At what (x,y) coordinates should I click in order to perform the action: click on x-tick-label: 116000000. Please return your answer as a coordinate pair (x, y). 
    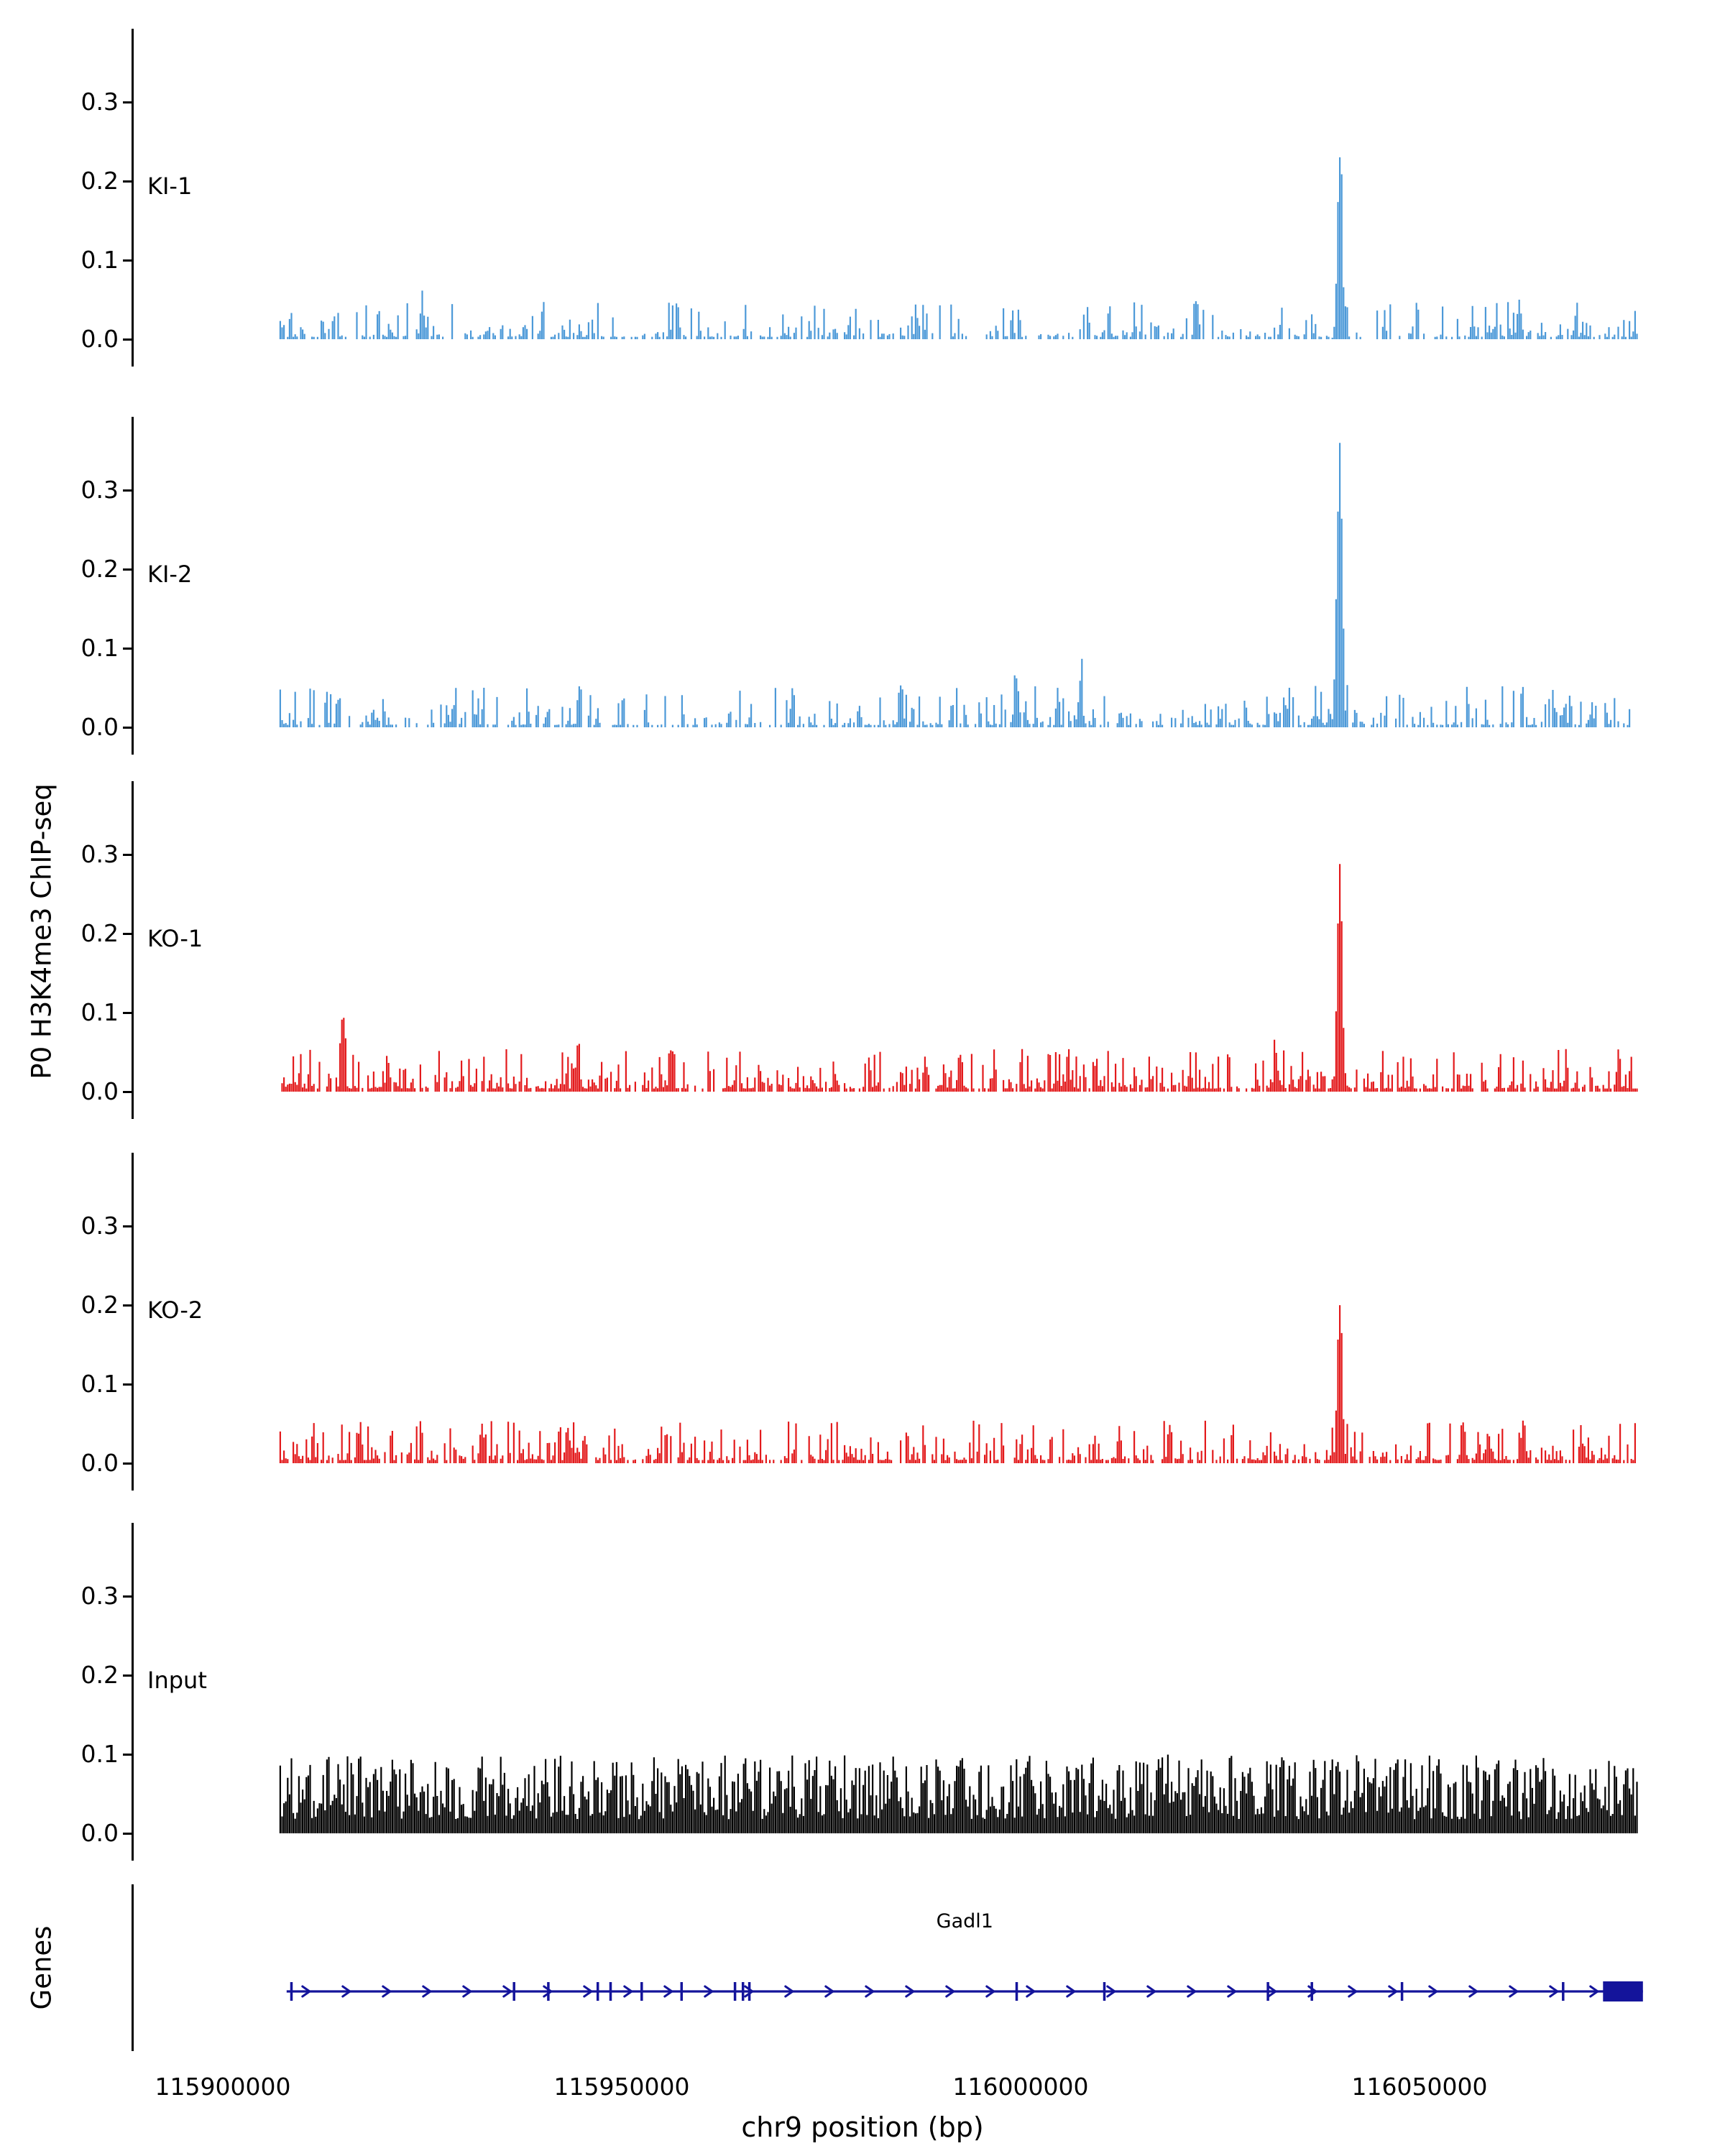
    Looking at the image, I should click on (1020, 2087).